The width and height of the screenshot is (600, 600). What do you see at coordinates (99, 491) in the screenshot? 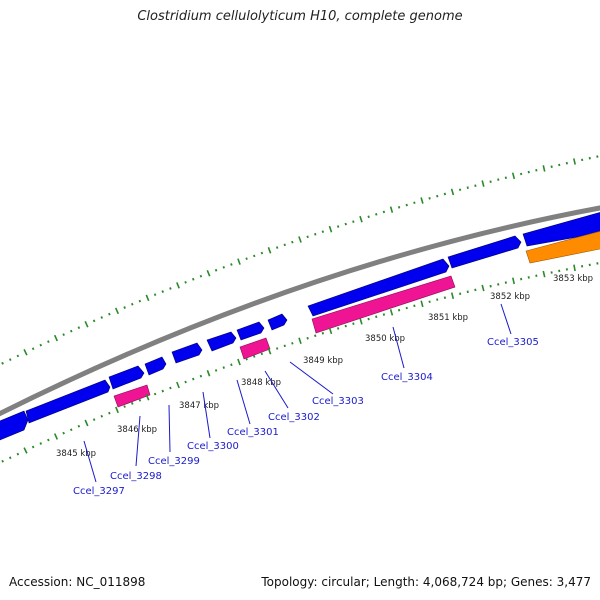
I see `gene-label-ccel-3297: Ccel_3297` at bounding box center [99, 491].